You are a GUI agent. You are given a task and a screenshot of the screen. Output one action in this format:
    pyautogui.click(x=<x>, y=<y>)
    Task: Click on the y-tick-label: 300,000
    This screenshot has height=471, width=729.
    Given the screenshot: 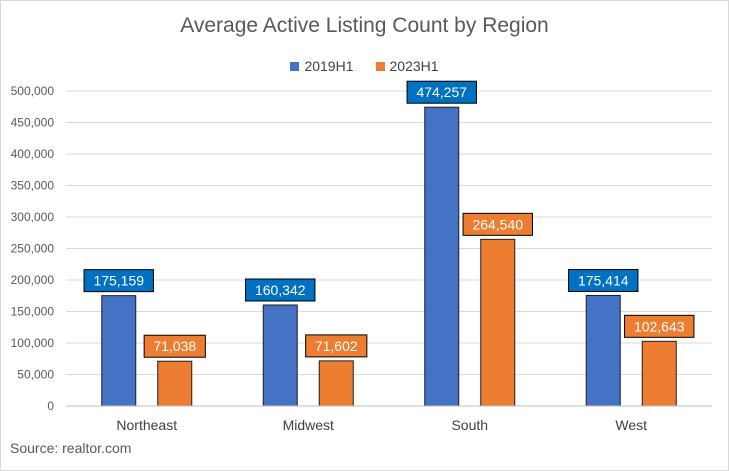 What is the action you would take?
    pyautogui.click(x=33, y=217)
    